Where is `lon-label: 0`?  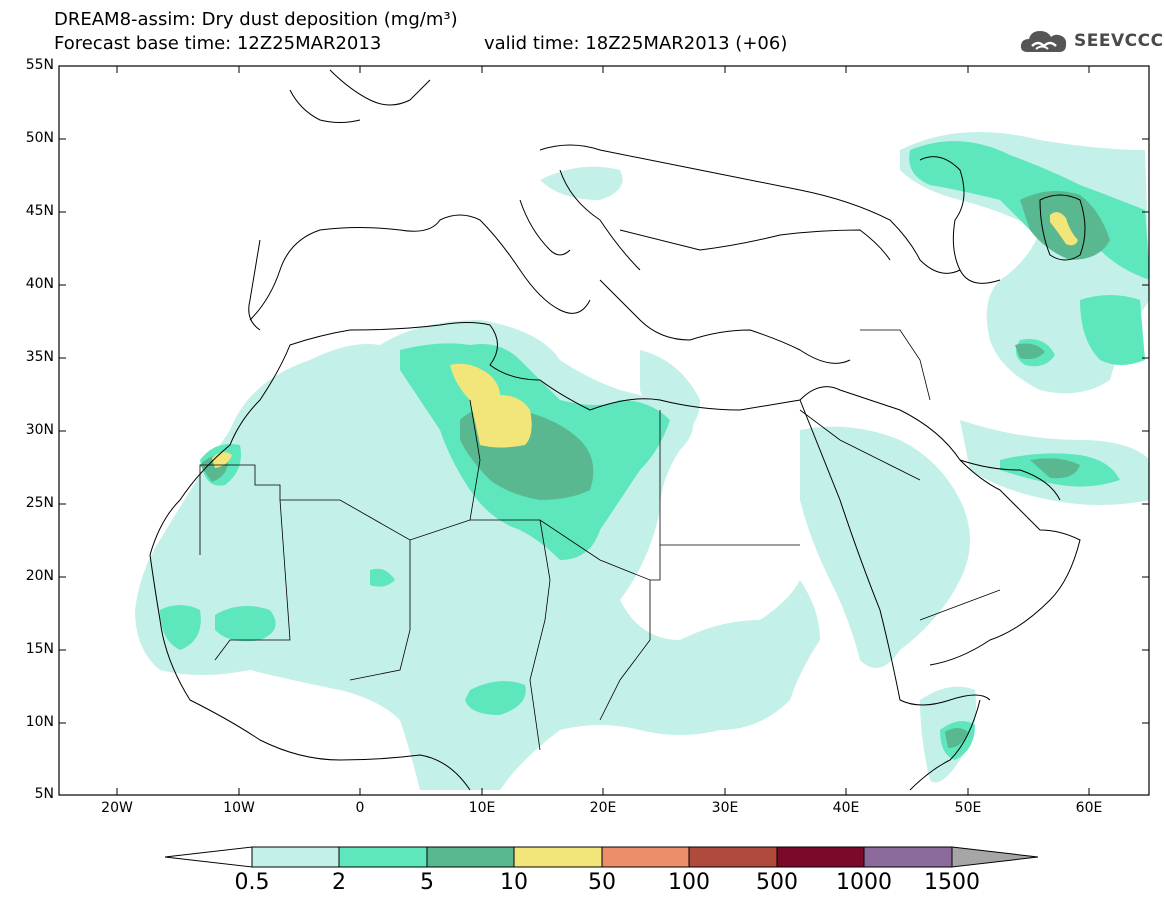 lon-label: 0 is located at coordinates (360, 808).